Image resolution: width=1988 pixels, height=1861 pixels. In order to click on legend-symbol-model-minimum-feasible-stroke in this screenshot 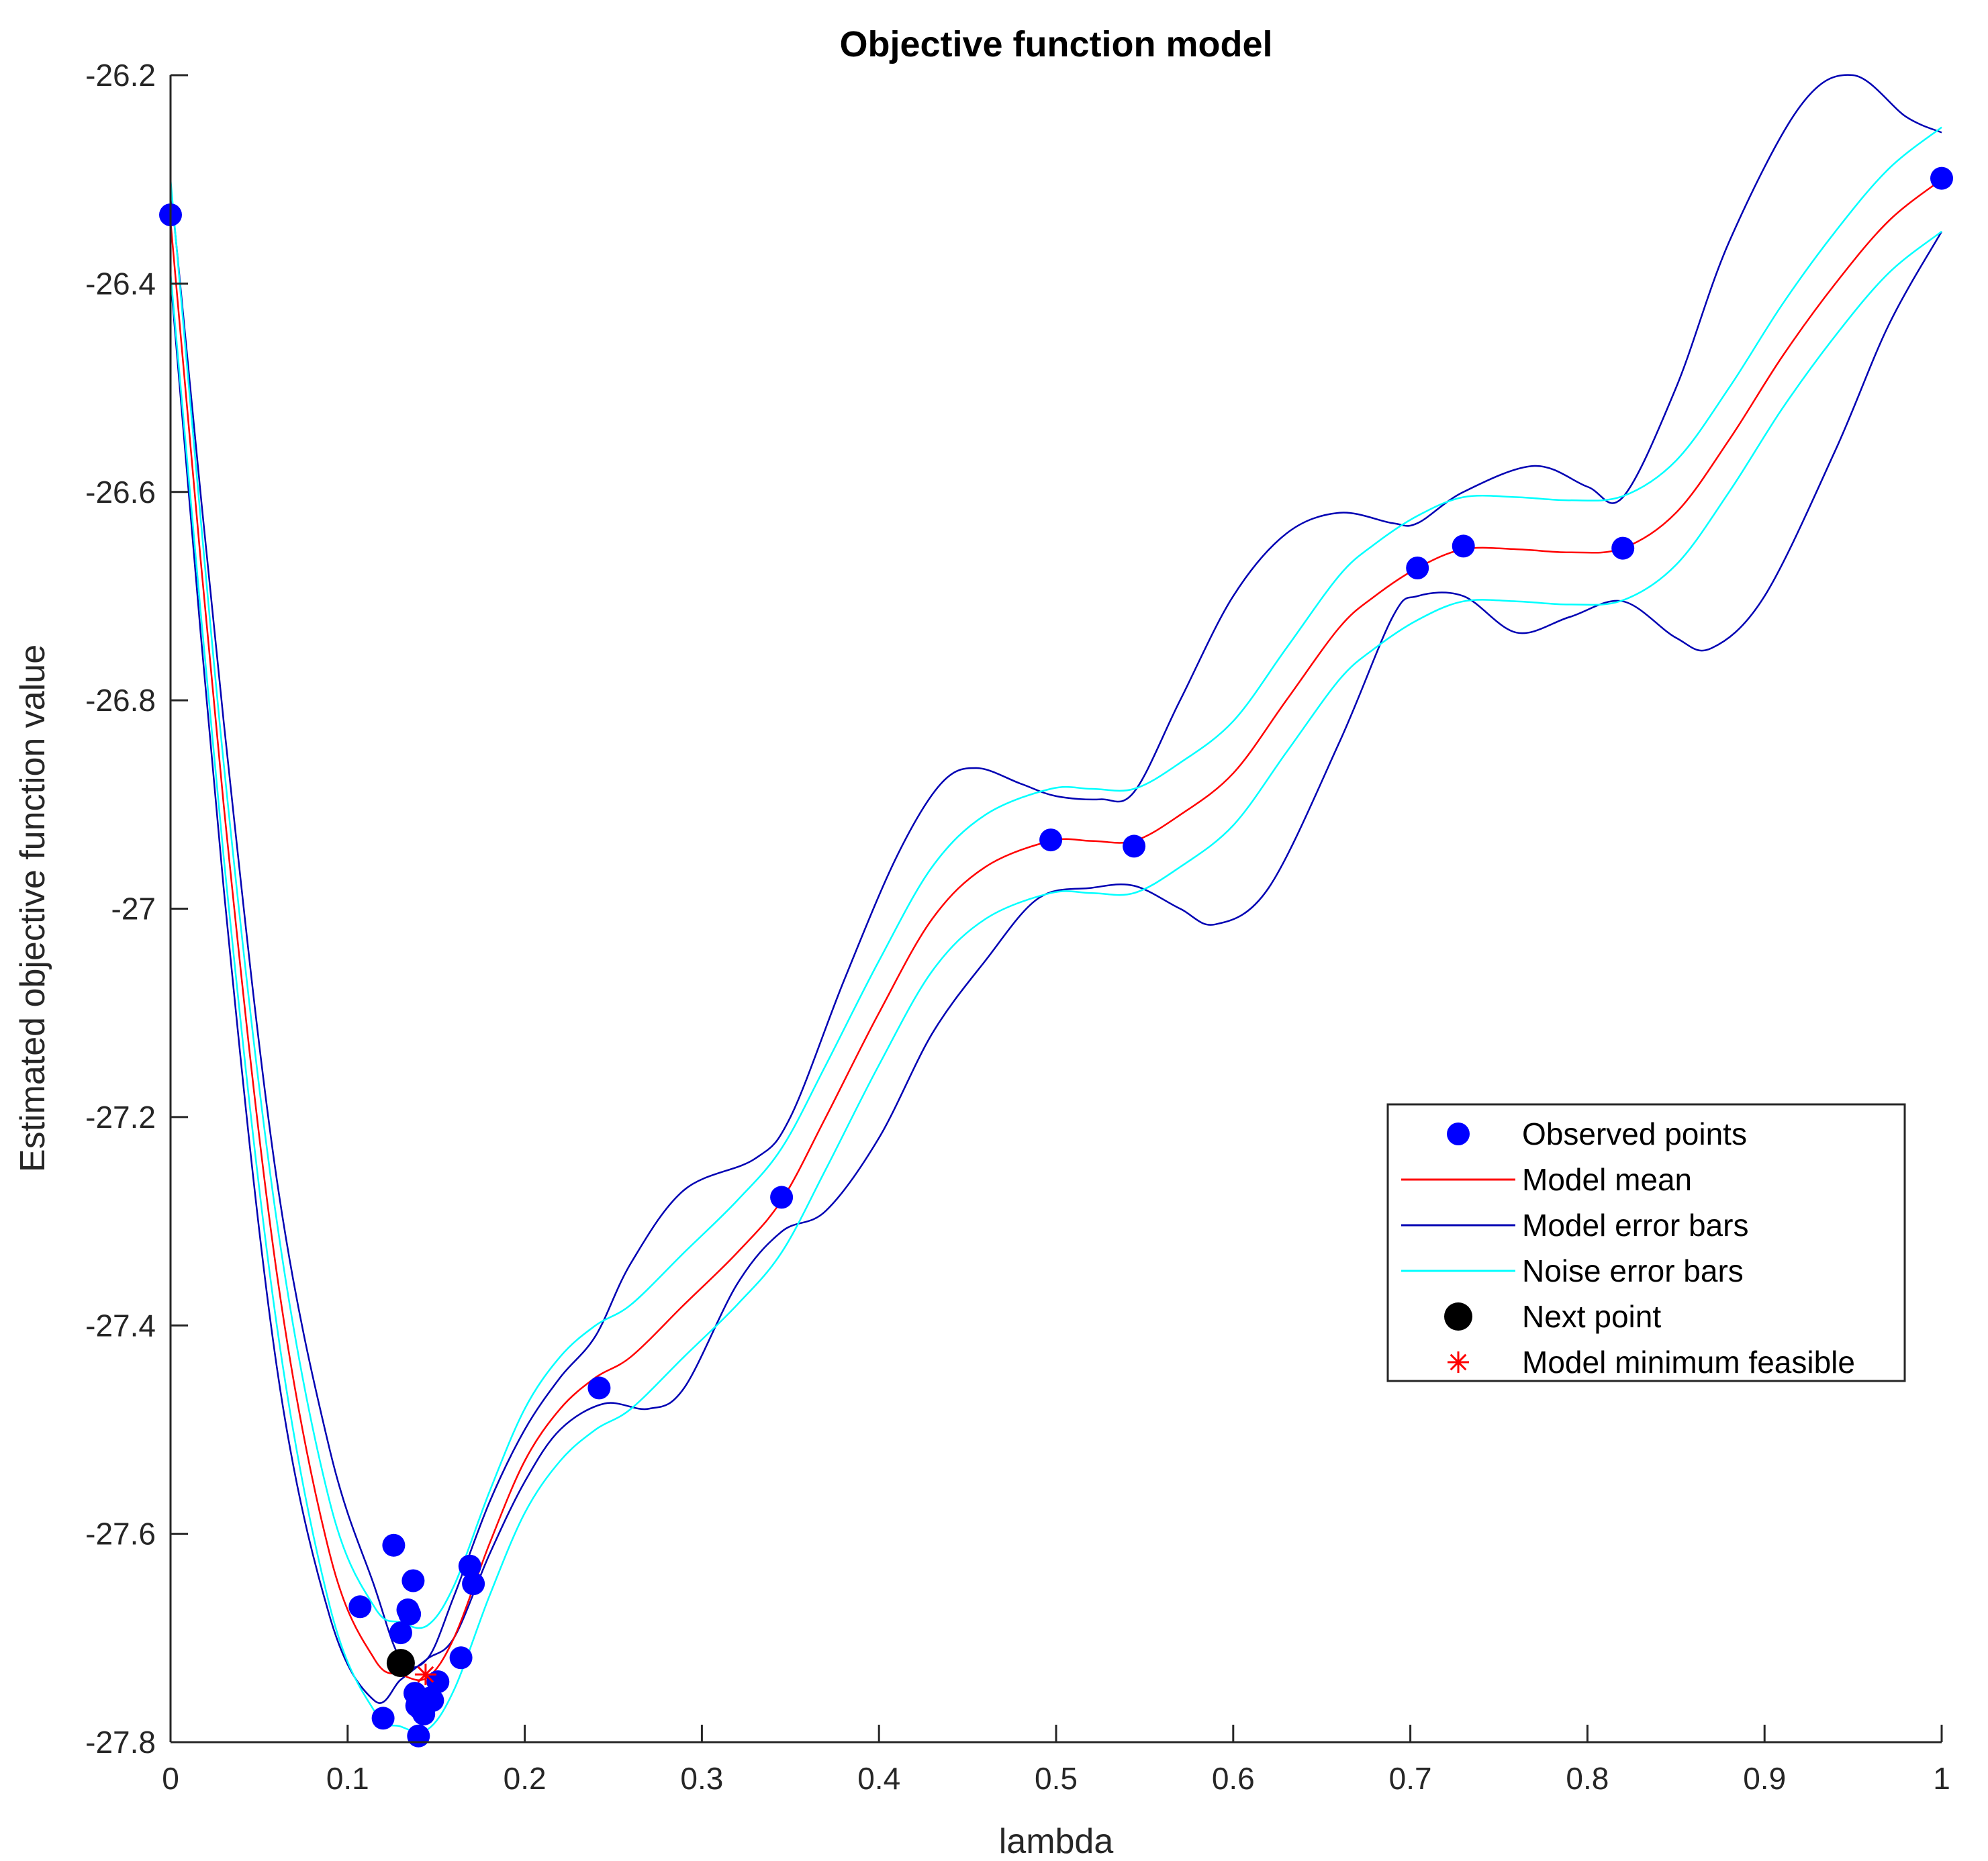, I will do `click(1458, 1362)`.